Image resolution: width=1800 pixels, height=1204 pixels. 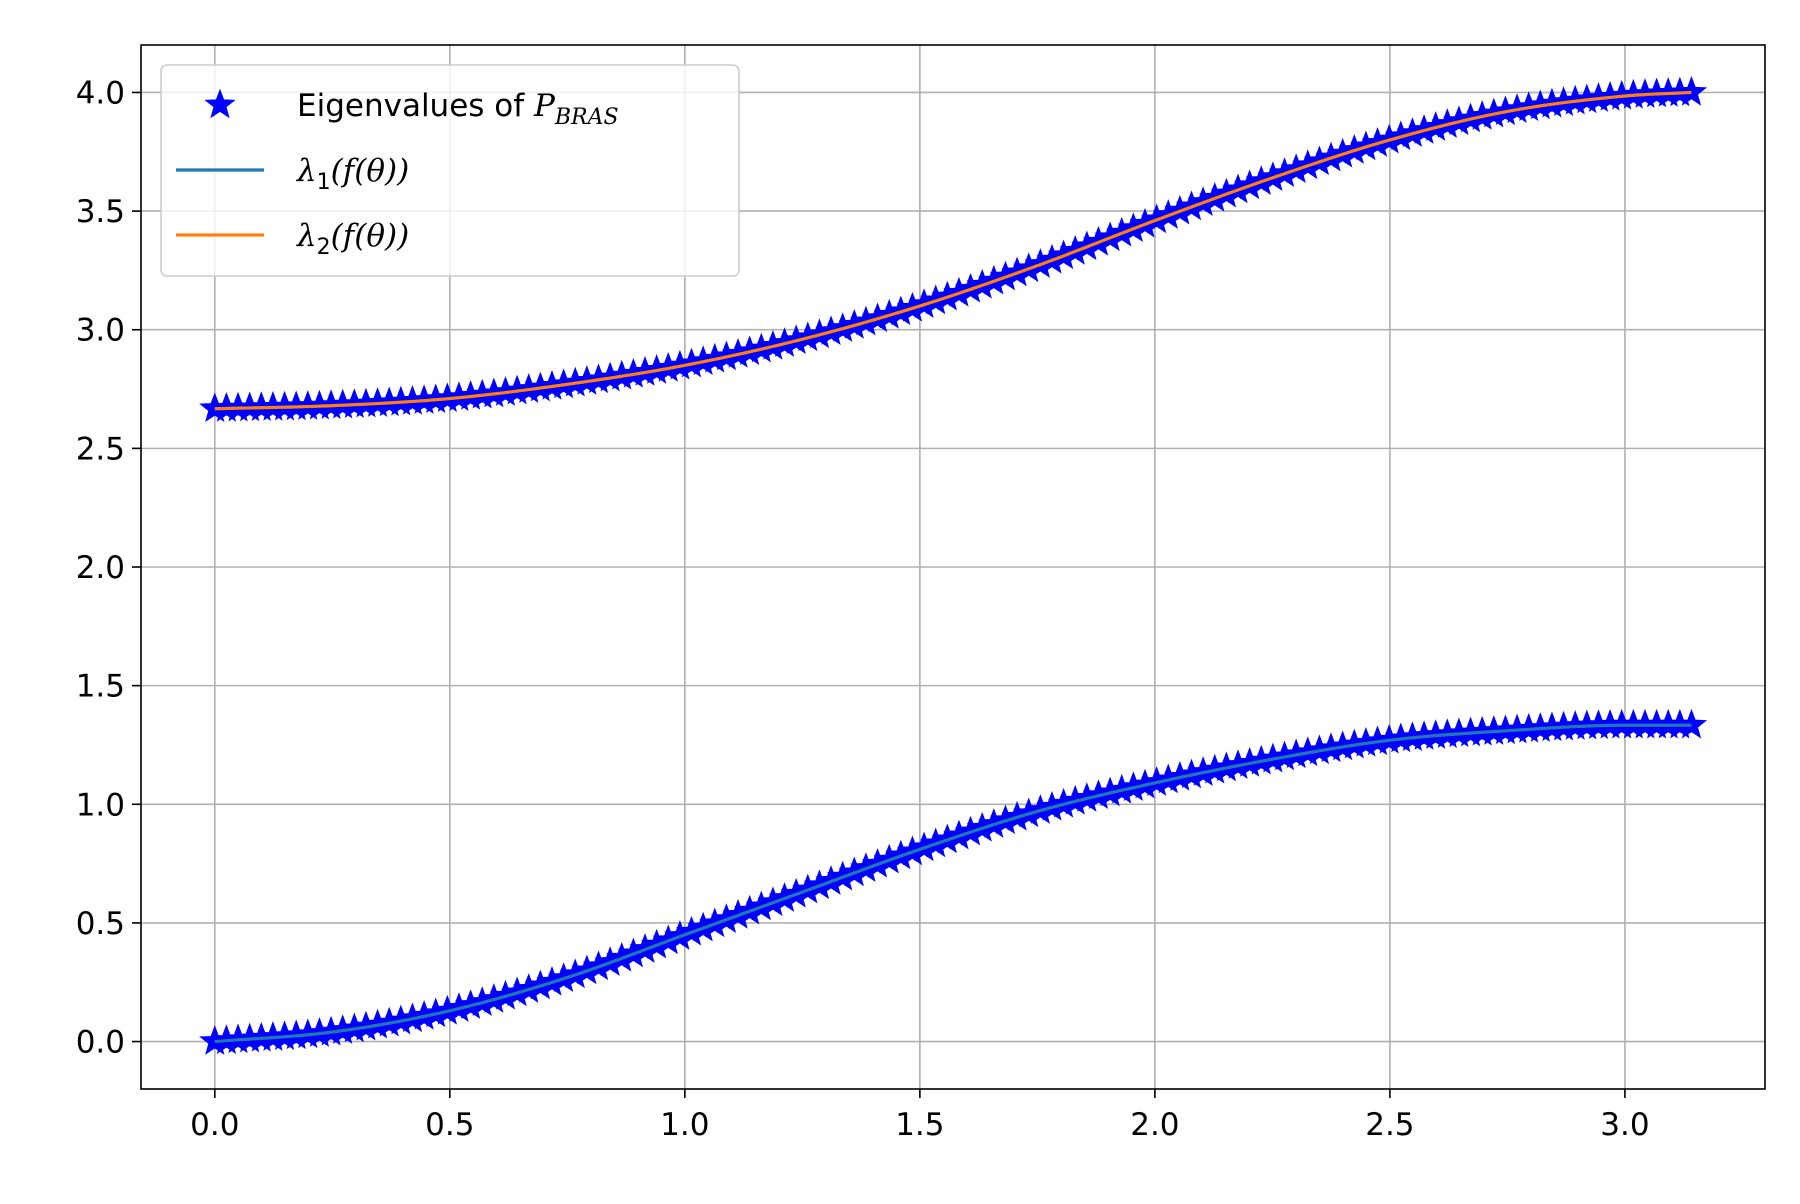 What do you see at coordinates (1624, 1125) in the screenshot?
I see `x-tick-label: 3.0` at bounding box center [1624, 1125].